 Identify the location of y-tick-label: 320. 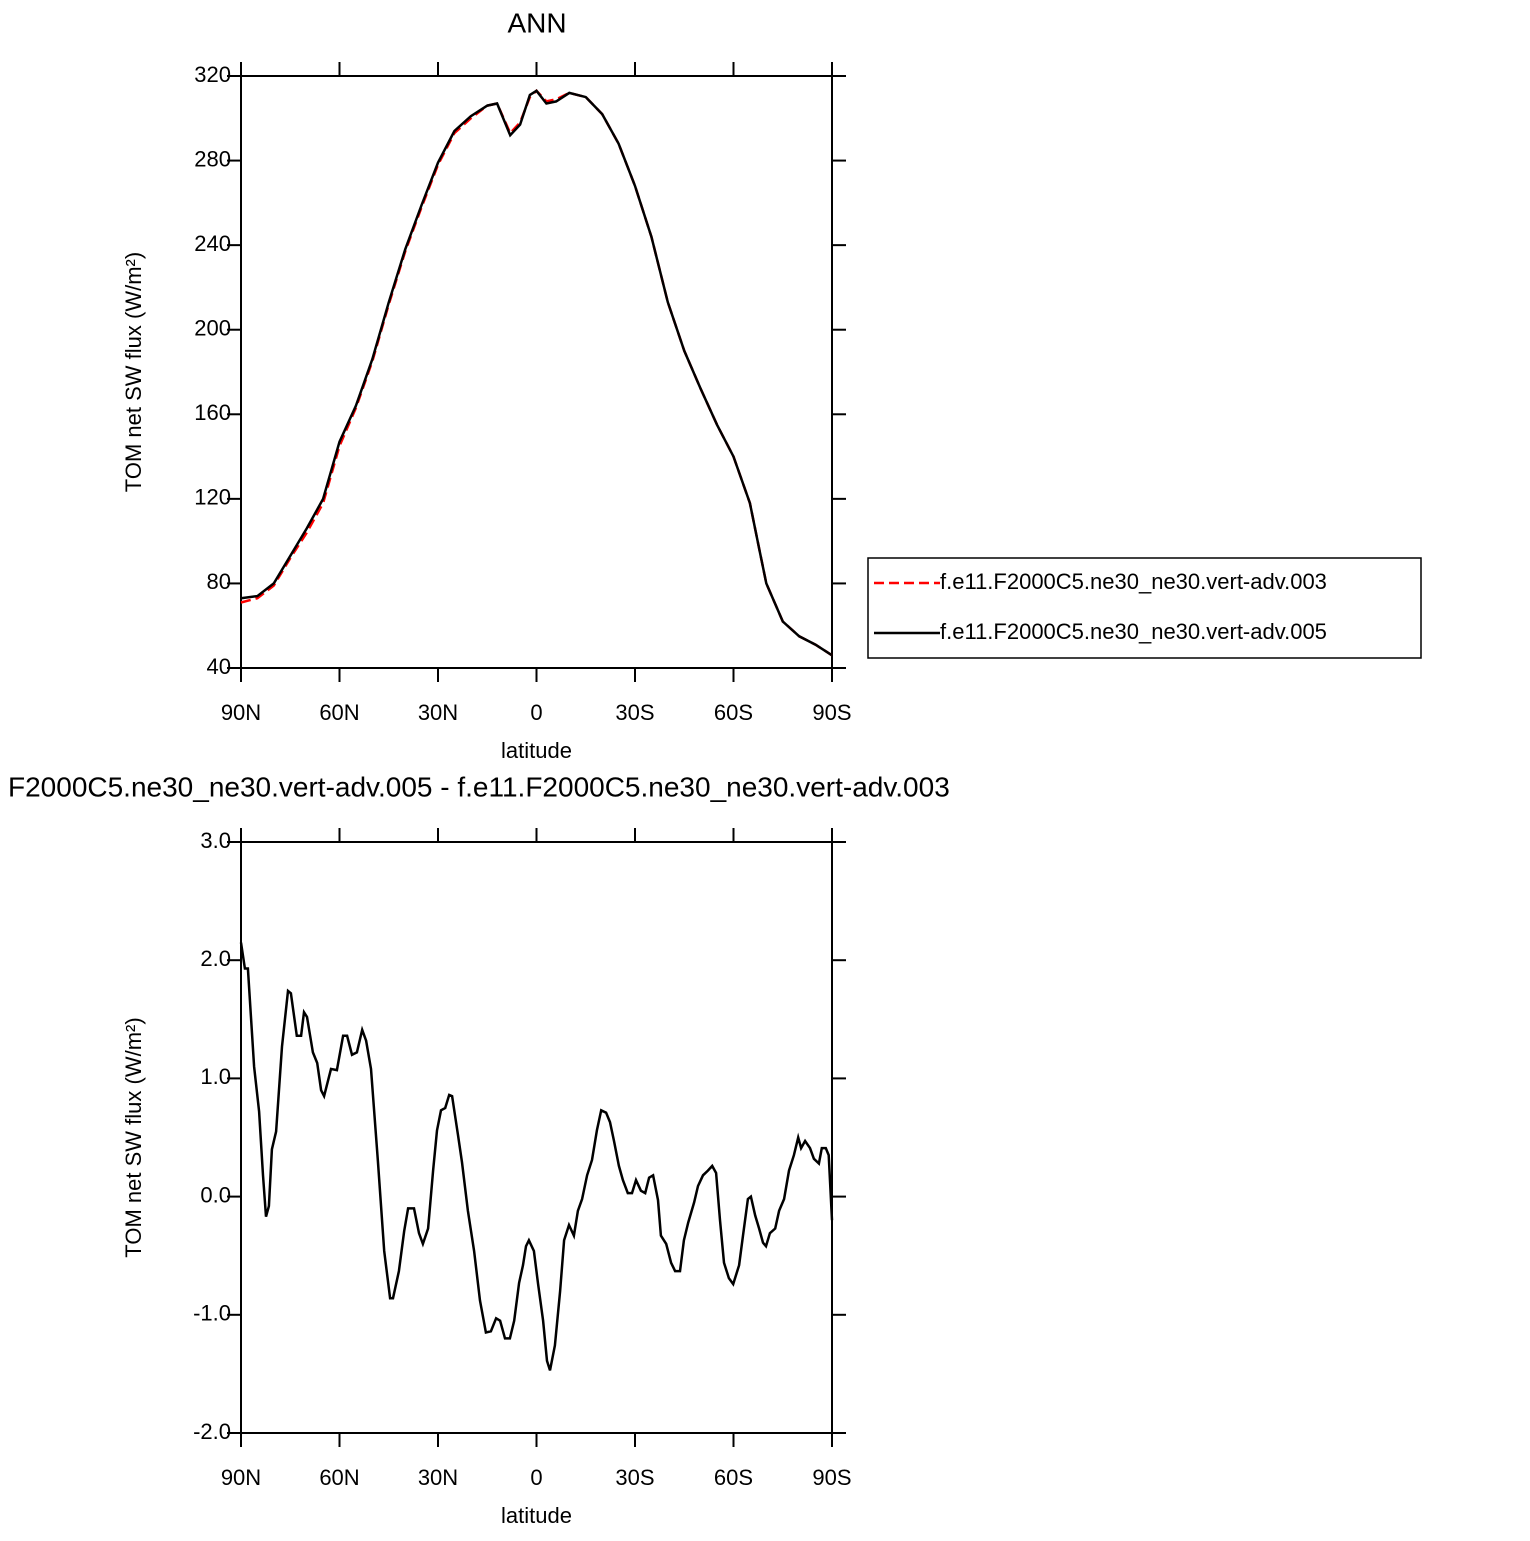
(212, 74).